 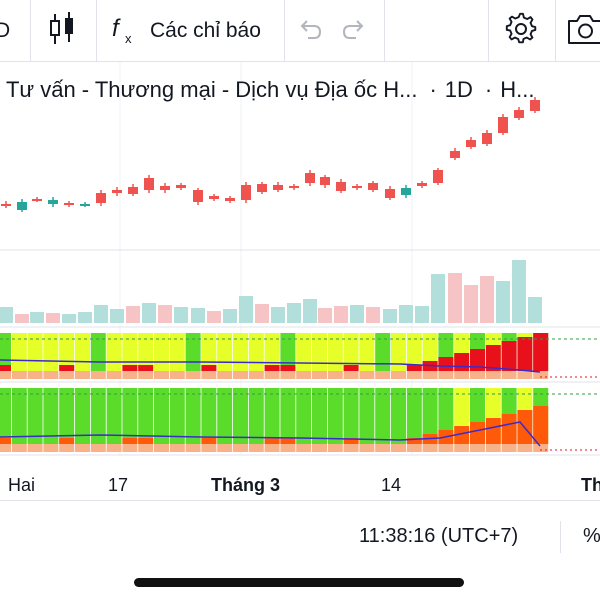 I want to click on interval-button: D, so click(x=11, y=31).